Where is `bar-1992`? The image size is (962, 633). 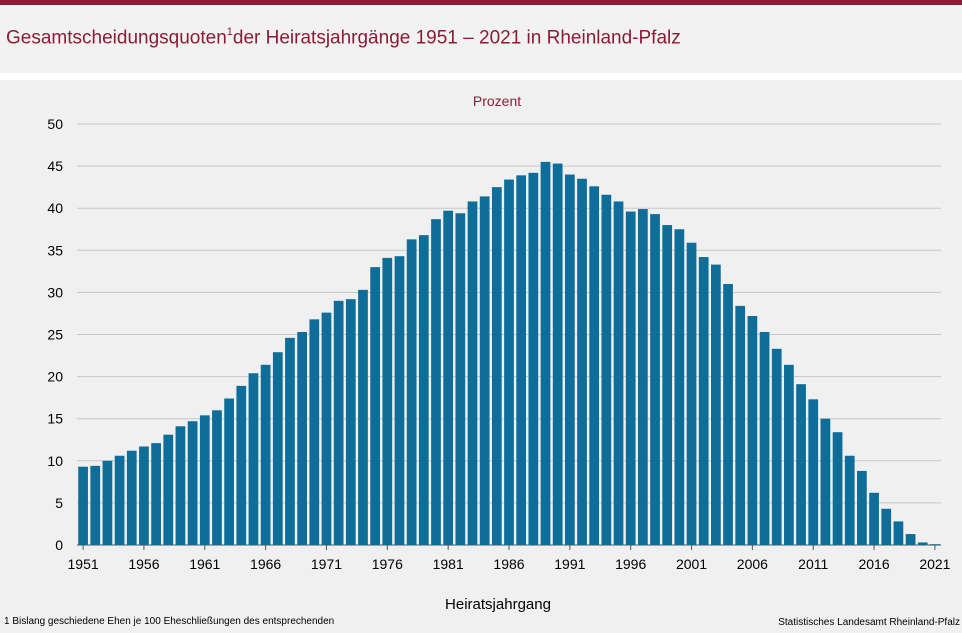
bar-1992 is located at coordinates (582, 361).